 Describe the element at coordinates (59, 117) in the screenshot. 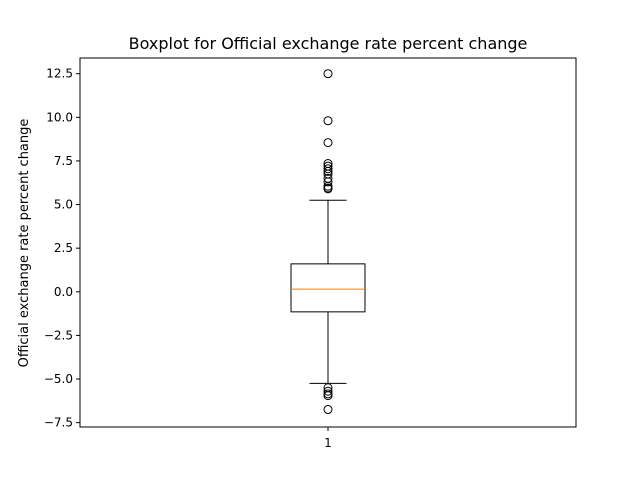

I see `y-tick-label: 10.0` at that location.